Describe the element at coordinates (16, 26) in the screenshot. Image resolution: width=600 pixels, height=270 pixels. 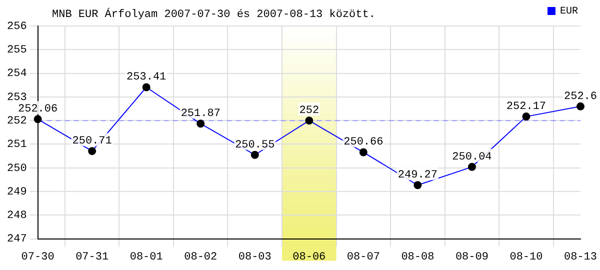
I see `y-tick-label: 256` at that location.